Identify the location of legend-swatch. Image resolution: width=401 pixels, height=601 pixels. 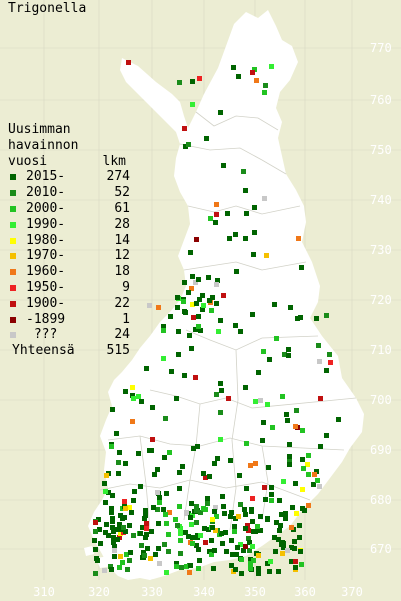
(13, 224).